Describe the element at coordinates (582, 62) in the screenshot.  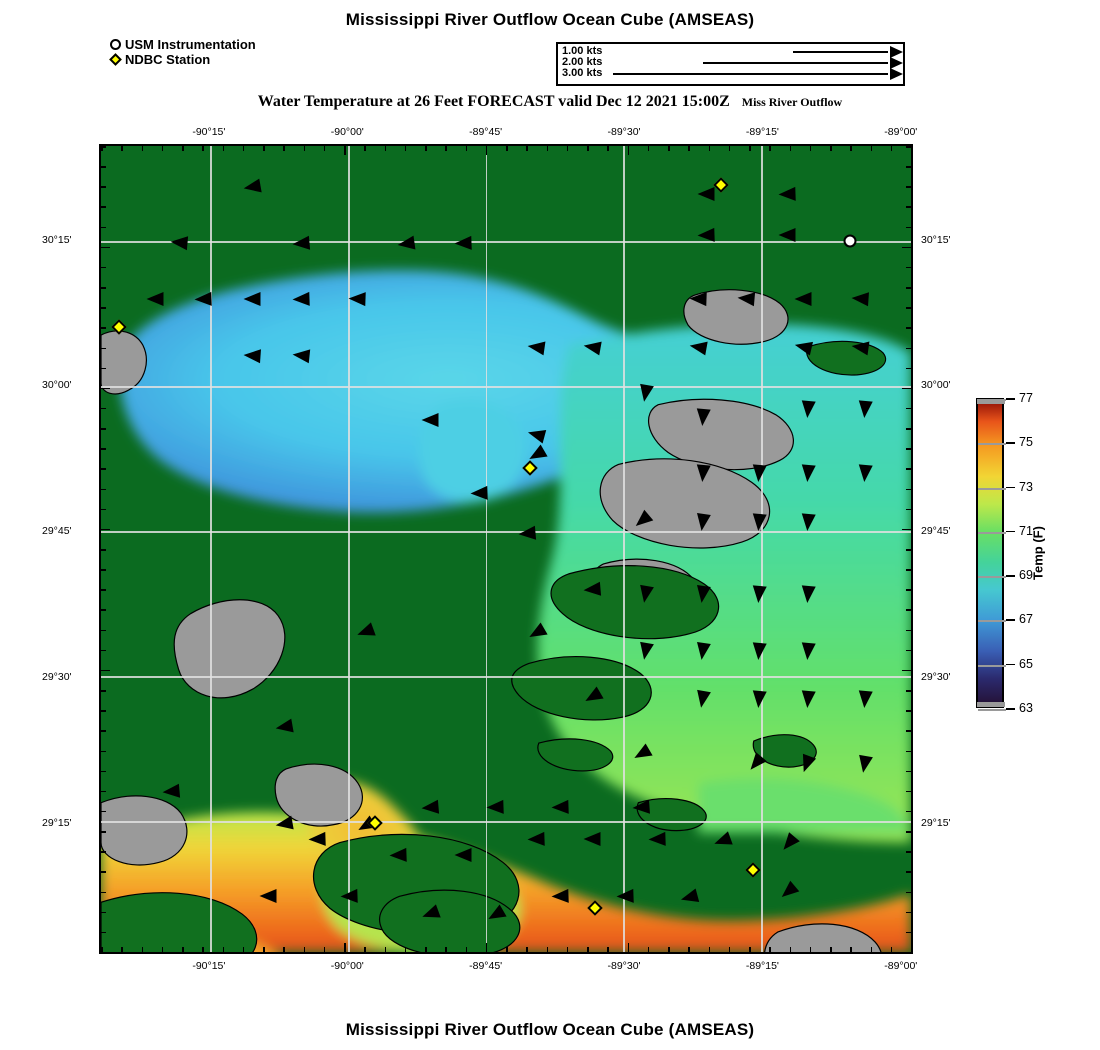
I see `velocity-scale-label-2: 2.00 kts` at that location.